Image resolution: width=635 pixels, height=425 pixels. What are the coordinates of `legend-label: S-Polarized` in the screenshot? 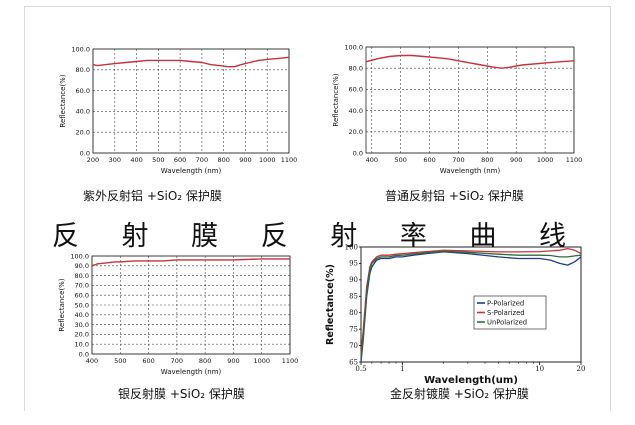 It's located at (506, 313).